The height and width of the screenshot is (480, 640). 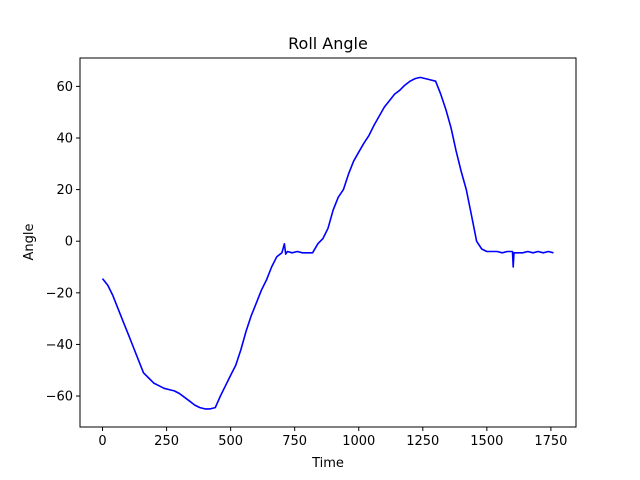 What do you see at coordinates (486, 441) in the screenshot?
I see `x-tick-label: 1500` at bounding box center [486, 441].